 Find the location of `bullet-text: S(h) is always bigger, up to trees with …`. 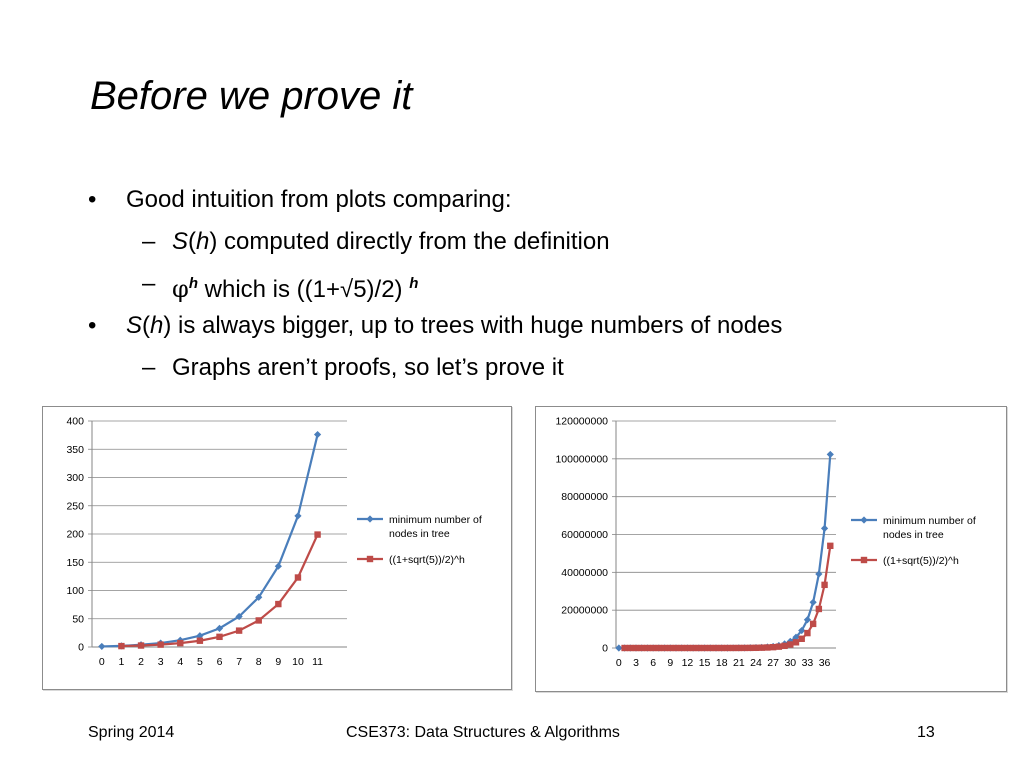

bullet-text: S(h) is always bigger, up to trees with … is located at coordinates (454, 325).